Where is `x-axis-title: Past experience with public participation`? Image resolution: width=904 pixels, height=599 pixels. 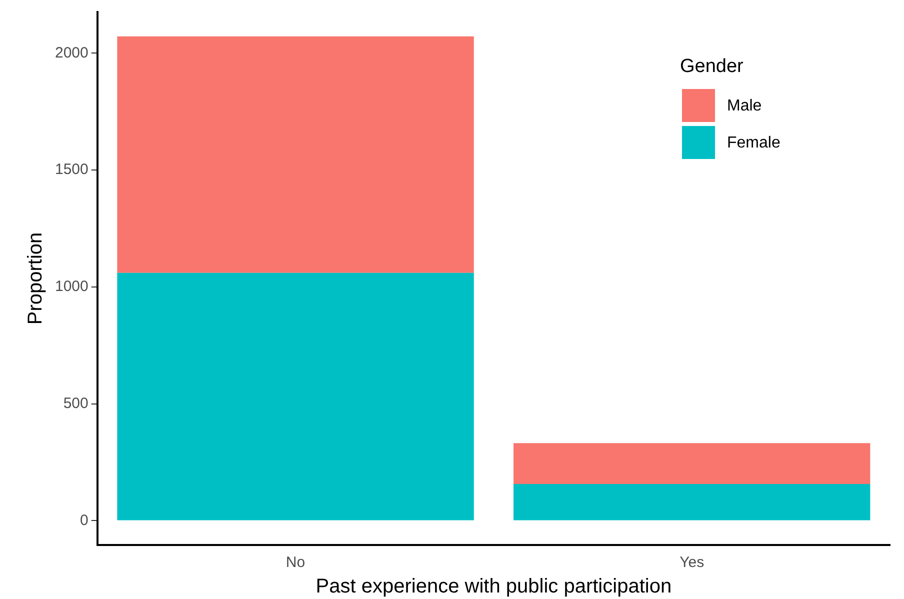
x-axis-title: Past experience with public participation is located at coordinates (494, 587).